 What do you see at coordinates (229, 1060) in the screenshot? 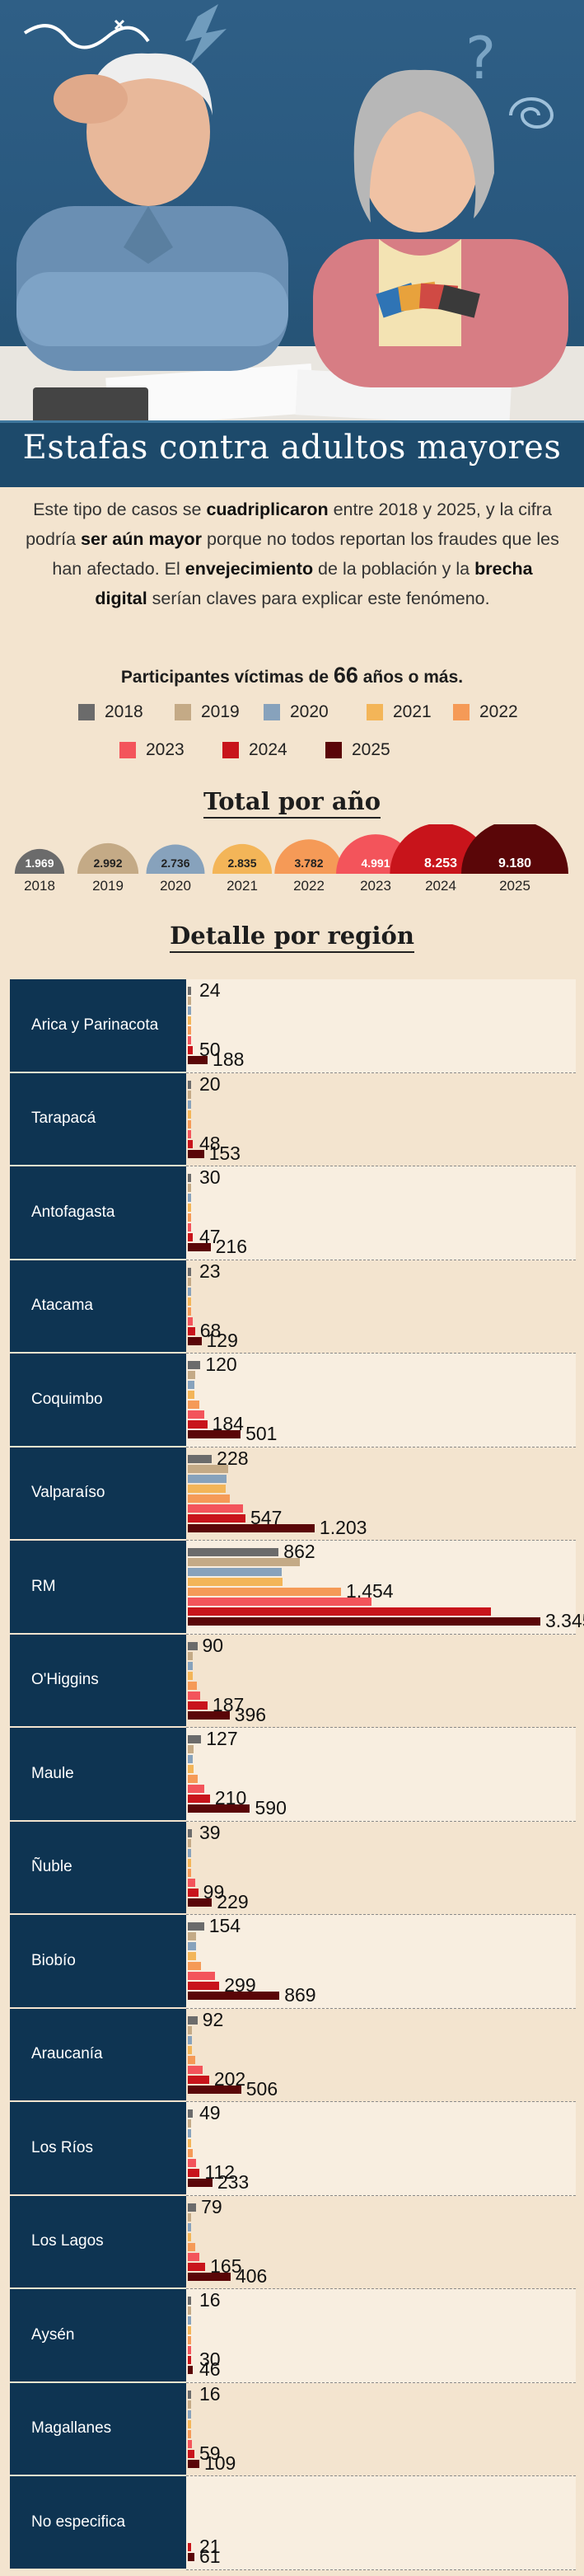
I see `bar-value-label: 188` at bounding box center [229, 1060].